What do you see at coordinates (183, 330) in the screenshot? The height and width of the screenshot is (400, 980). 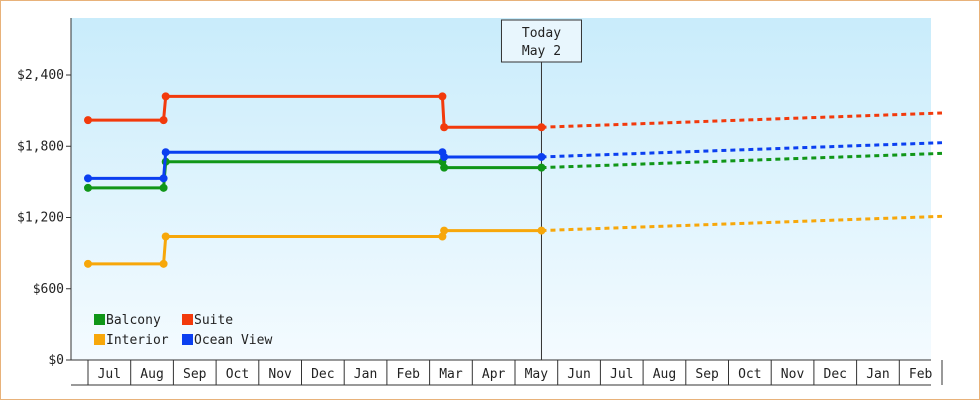 I see `legend: Balcony Suite Interior Ocean View` at bounding box center [183, 330].